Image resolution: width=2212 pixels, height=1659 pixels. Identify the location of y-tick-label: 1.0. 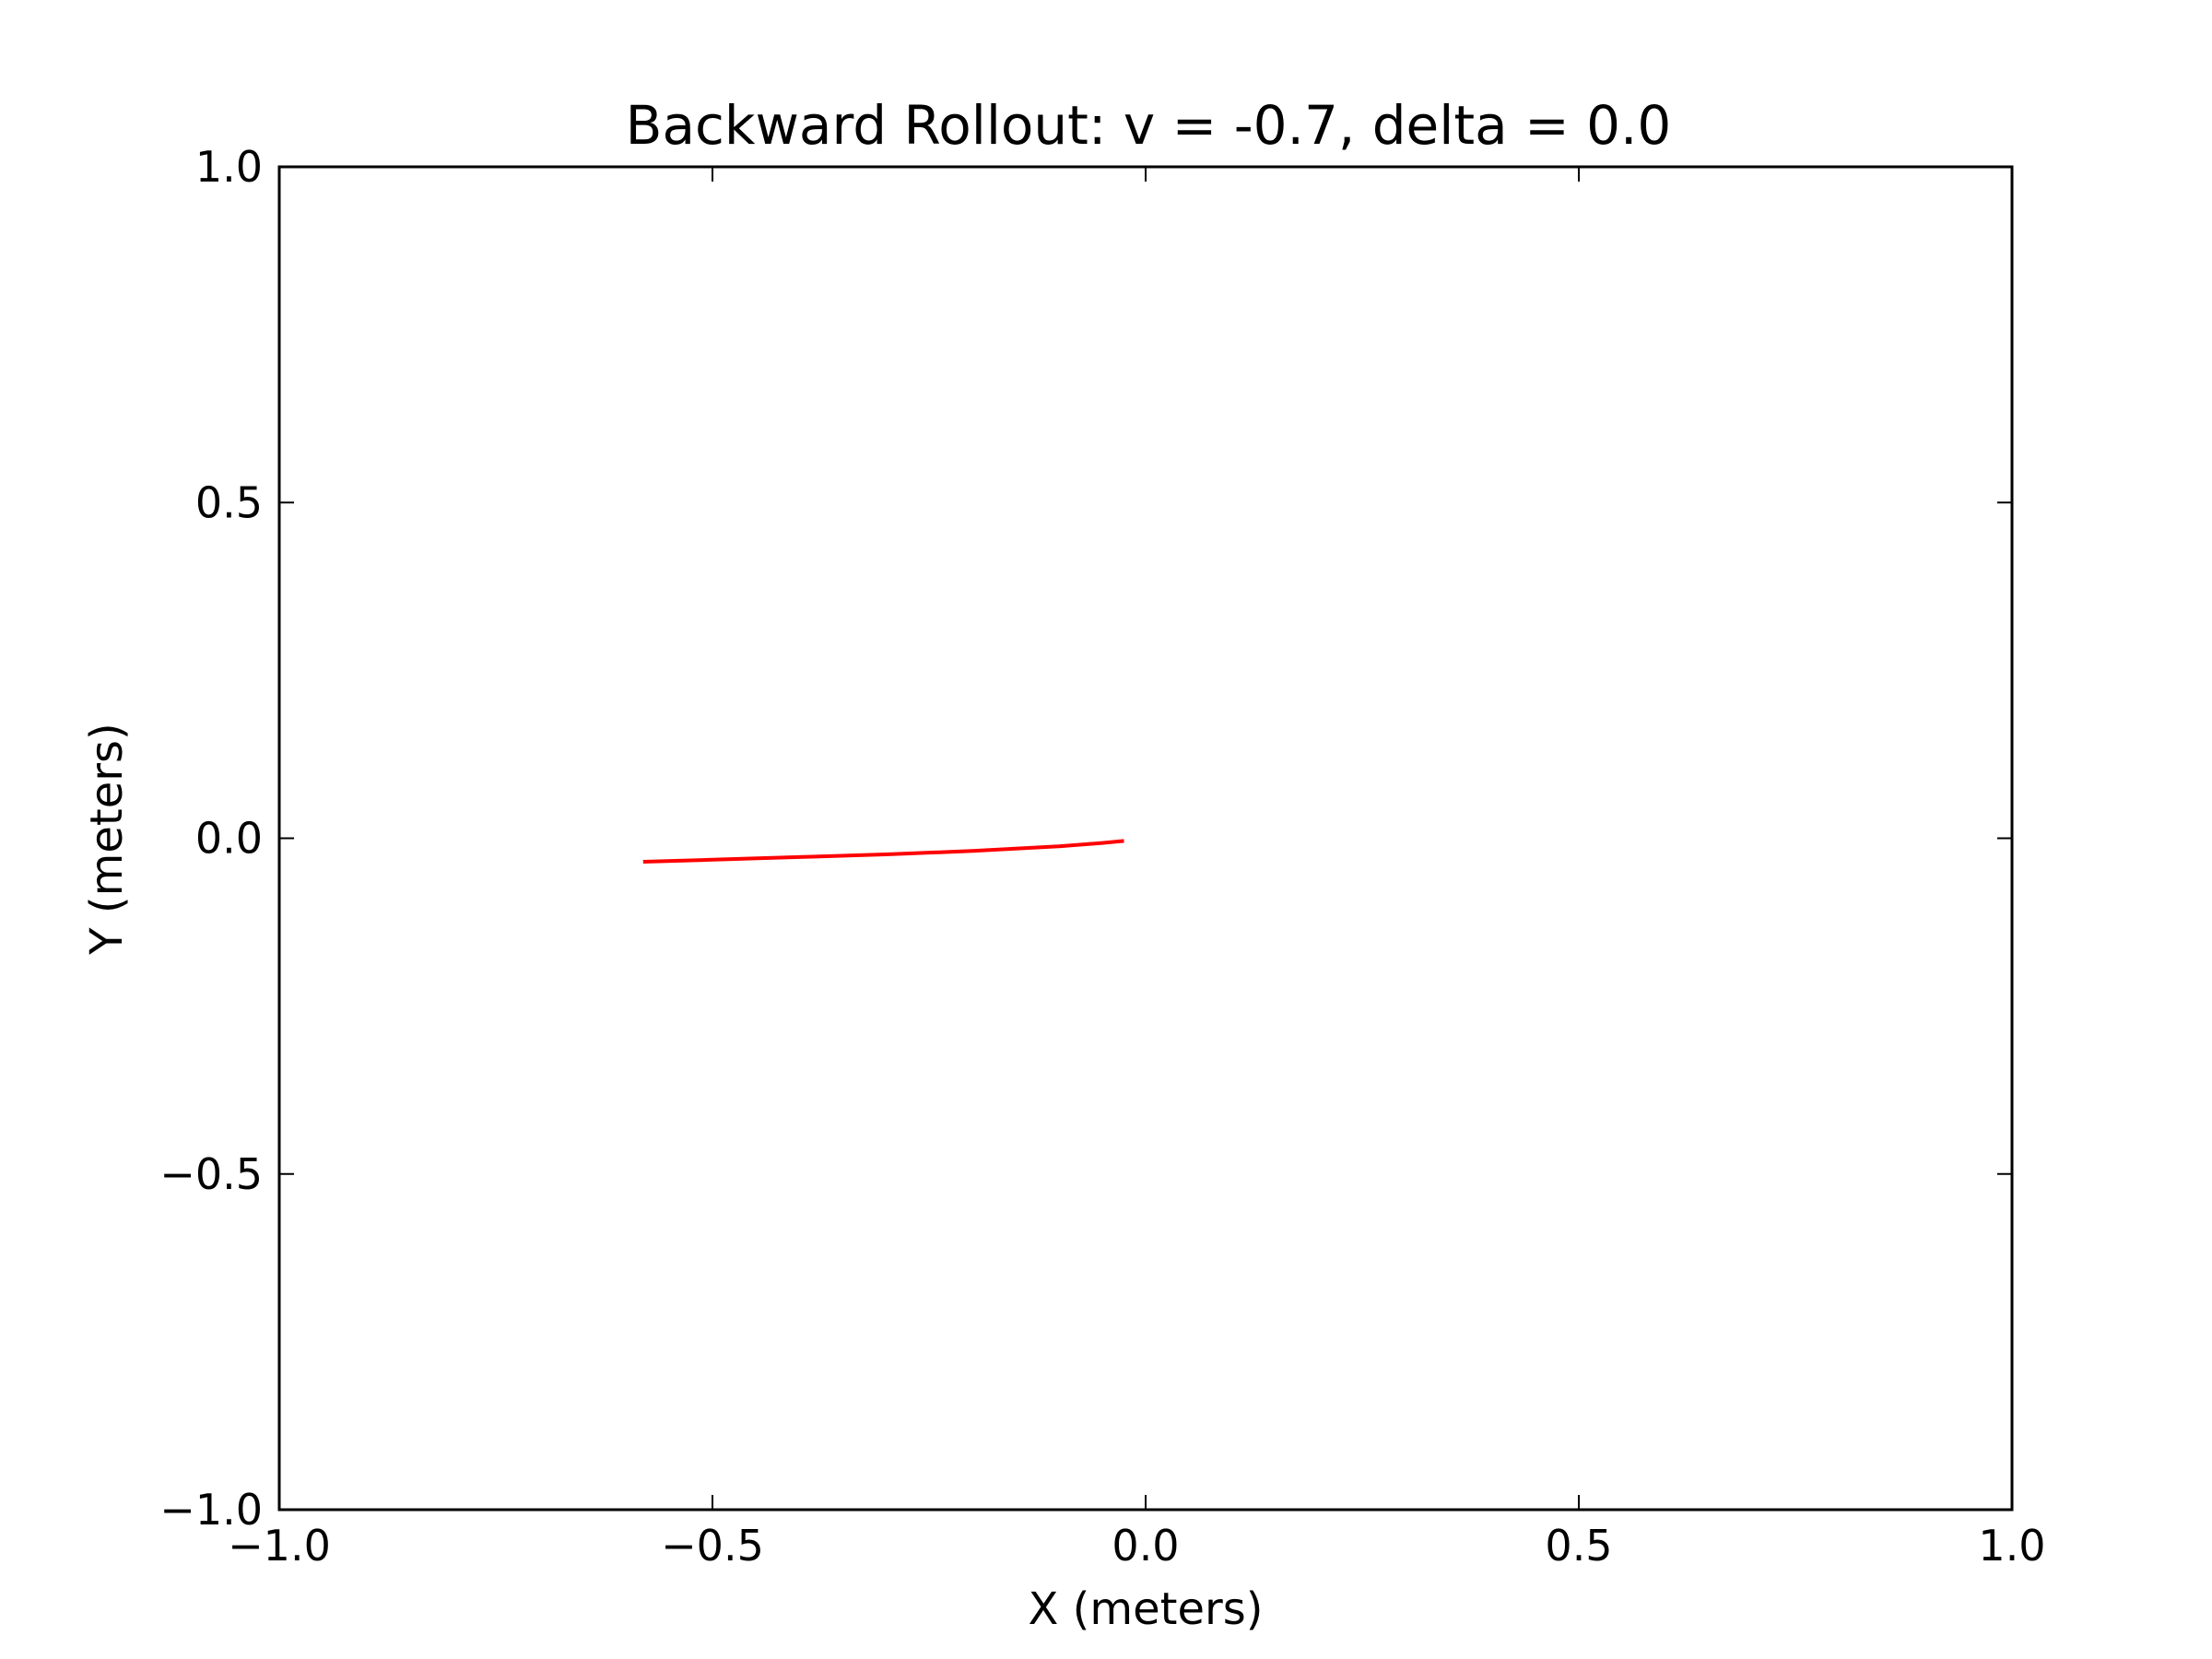
(229, 167).